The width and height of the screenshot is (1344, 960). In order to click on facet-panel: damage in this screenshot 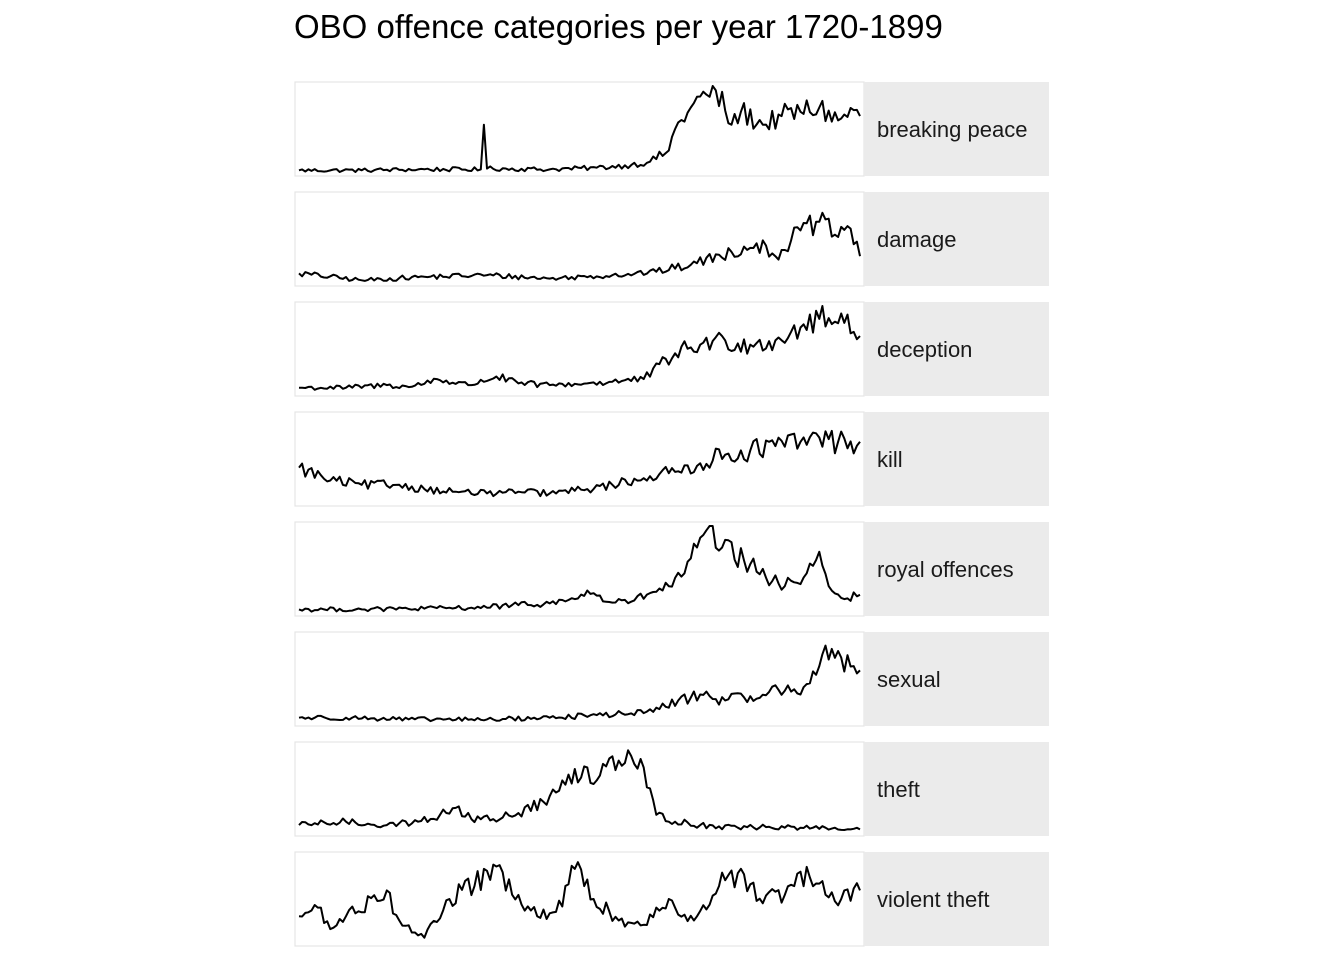, I will do `click(671, 239)`.